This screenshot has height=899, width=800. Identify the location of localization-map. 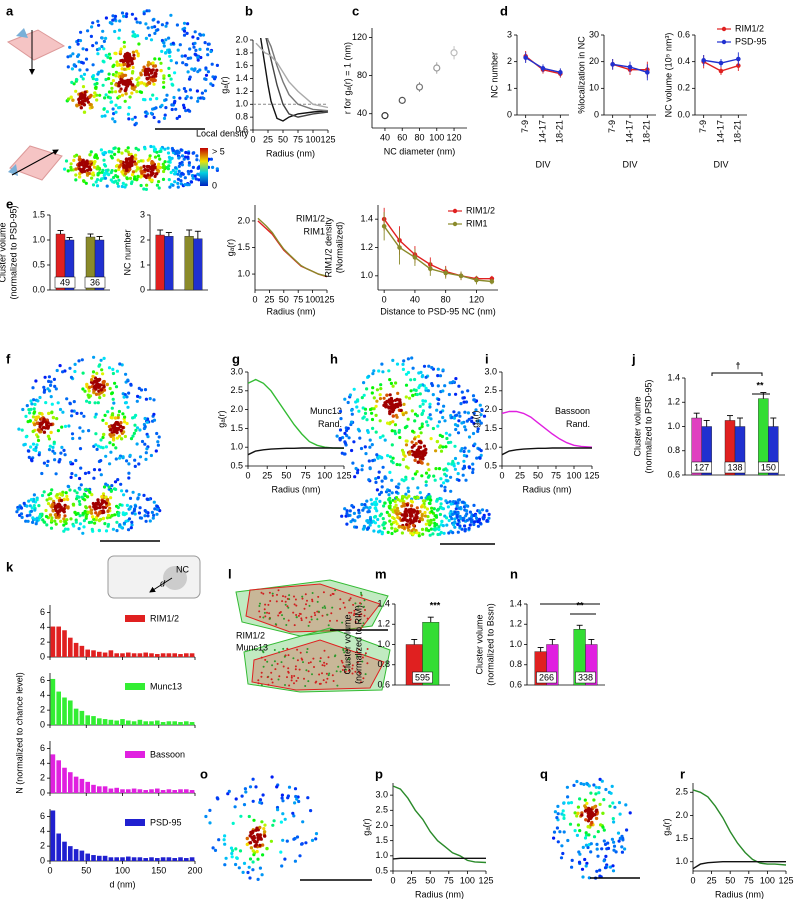
(411, 428).